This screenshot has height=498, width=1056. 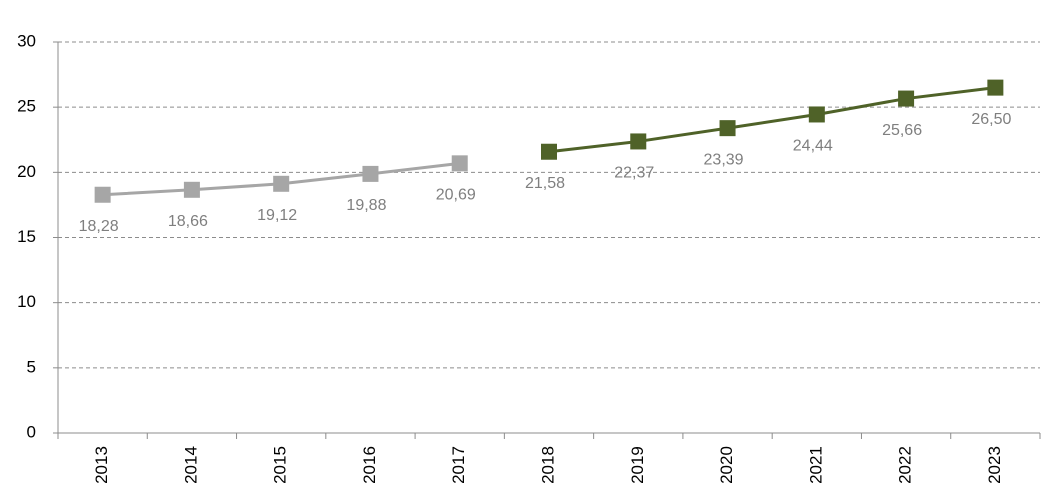 I want to click on y-tick-label: 5, so click(x=31, y=366).